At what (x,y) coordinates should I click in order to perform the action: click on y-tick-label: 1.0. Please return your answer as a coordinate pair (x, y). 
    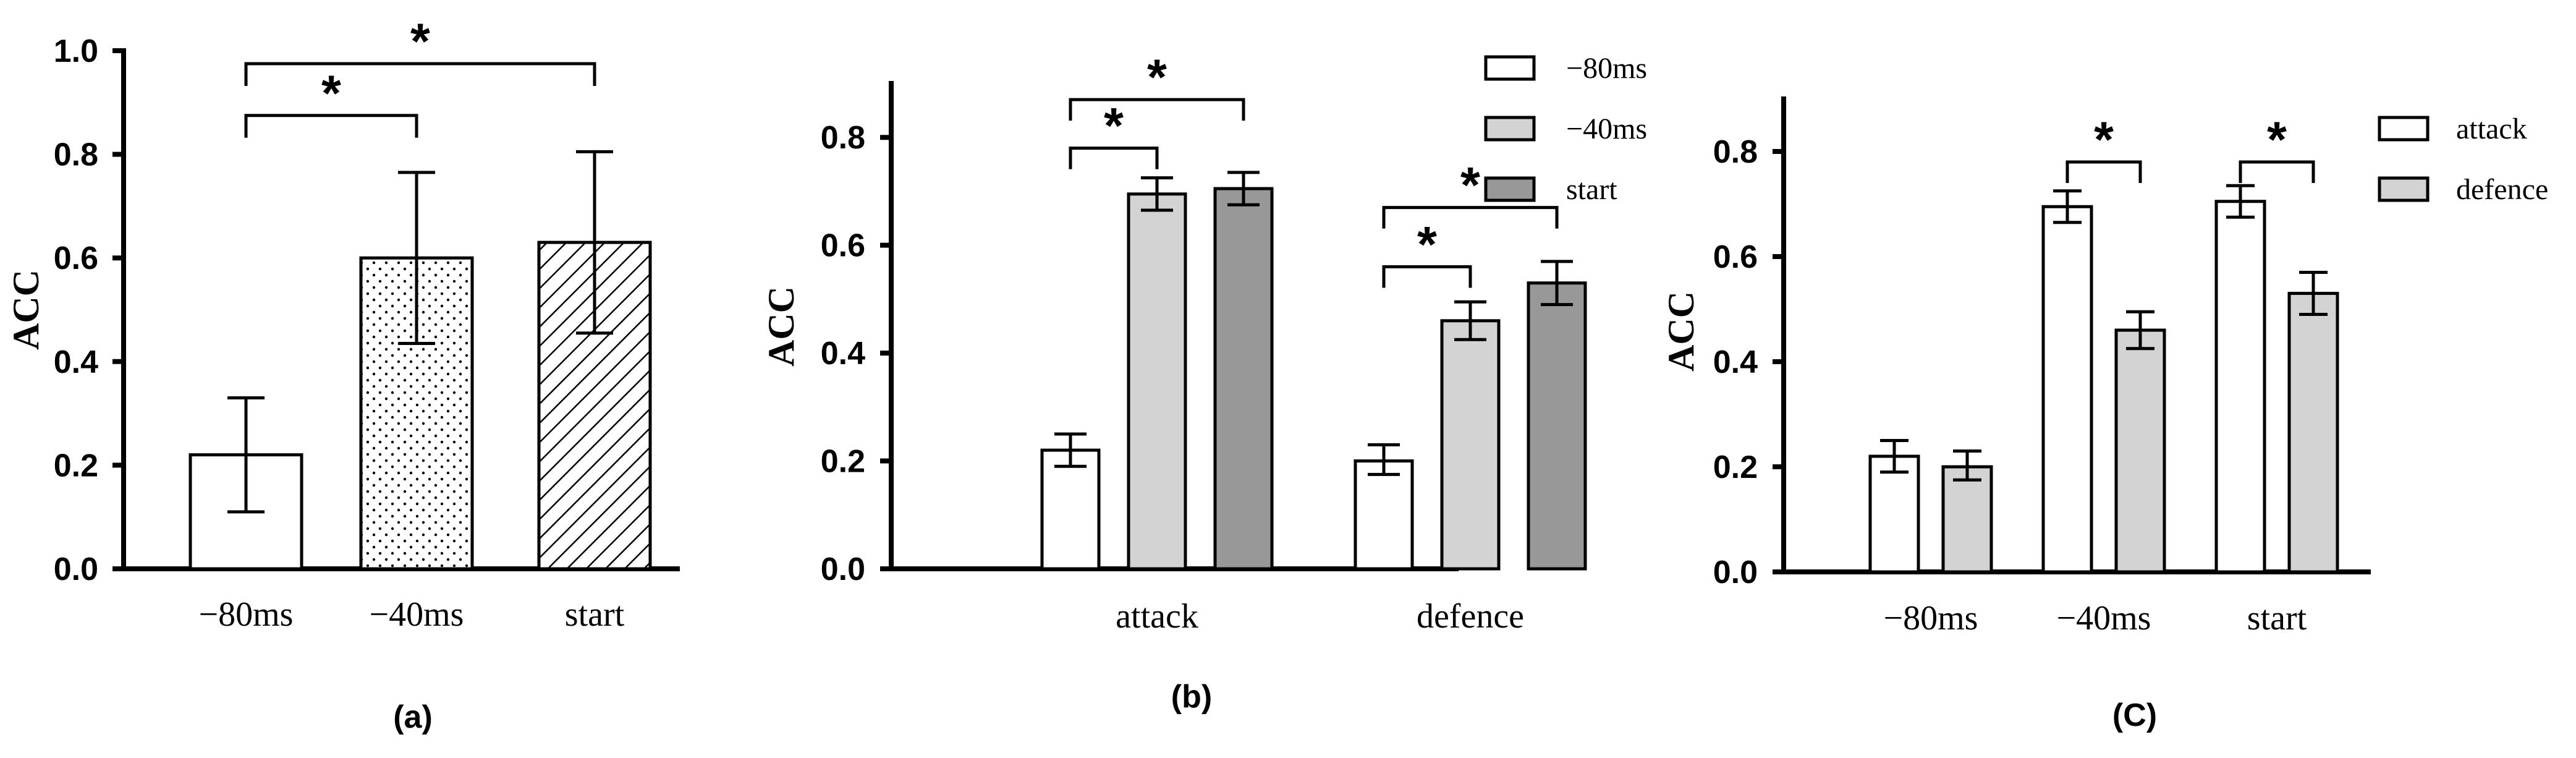
    Looking at the image, I should click on (76, 51).